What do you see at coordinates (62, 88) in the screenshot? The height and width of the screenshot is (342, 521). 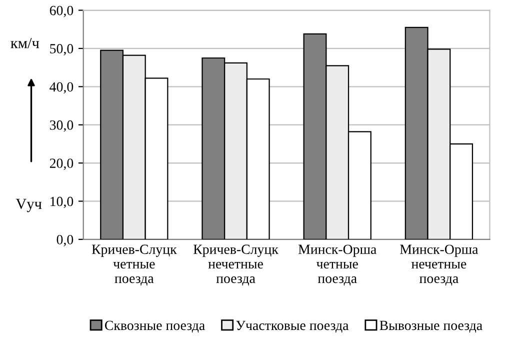 I see `y-tick-label: 40,0` at bounding box center [62, 88].